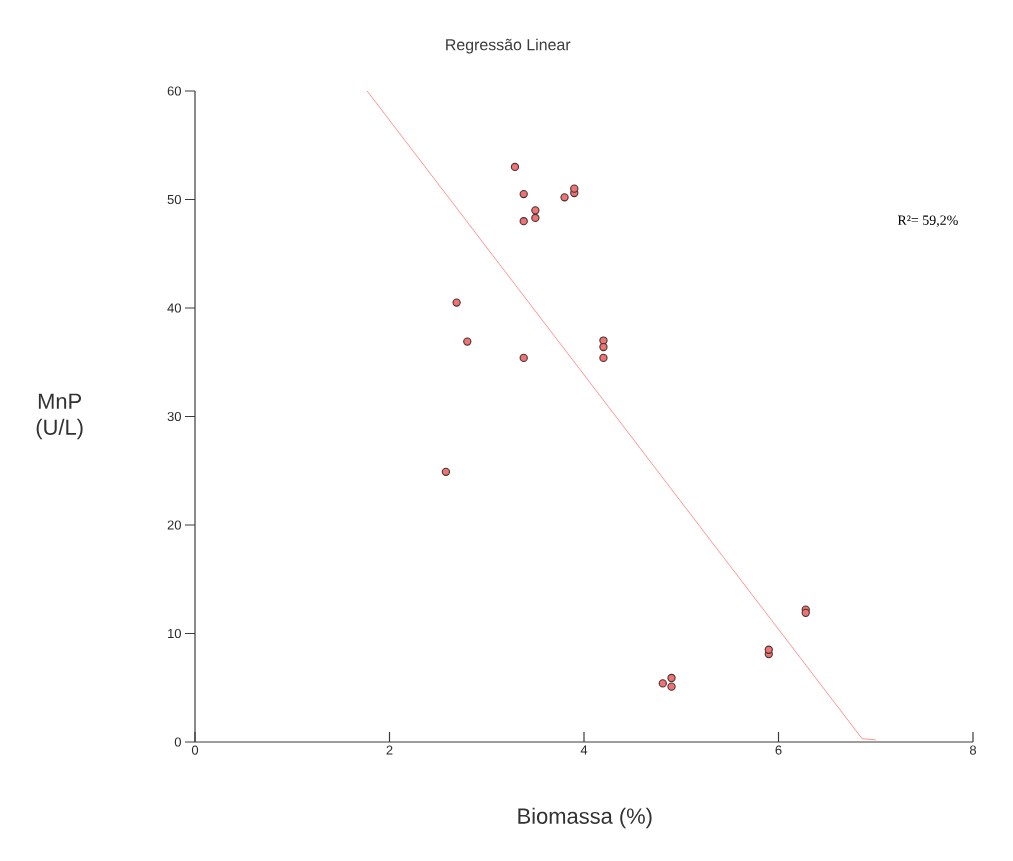  Describe the element at coordinates (973, 750) in the screenshot. I see `x-tick-label: 8` at that location.